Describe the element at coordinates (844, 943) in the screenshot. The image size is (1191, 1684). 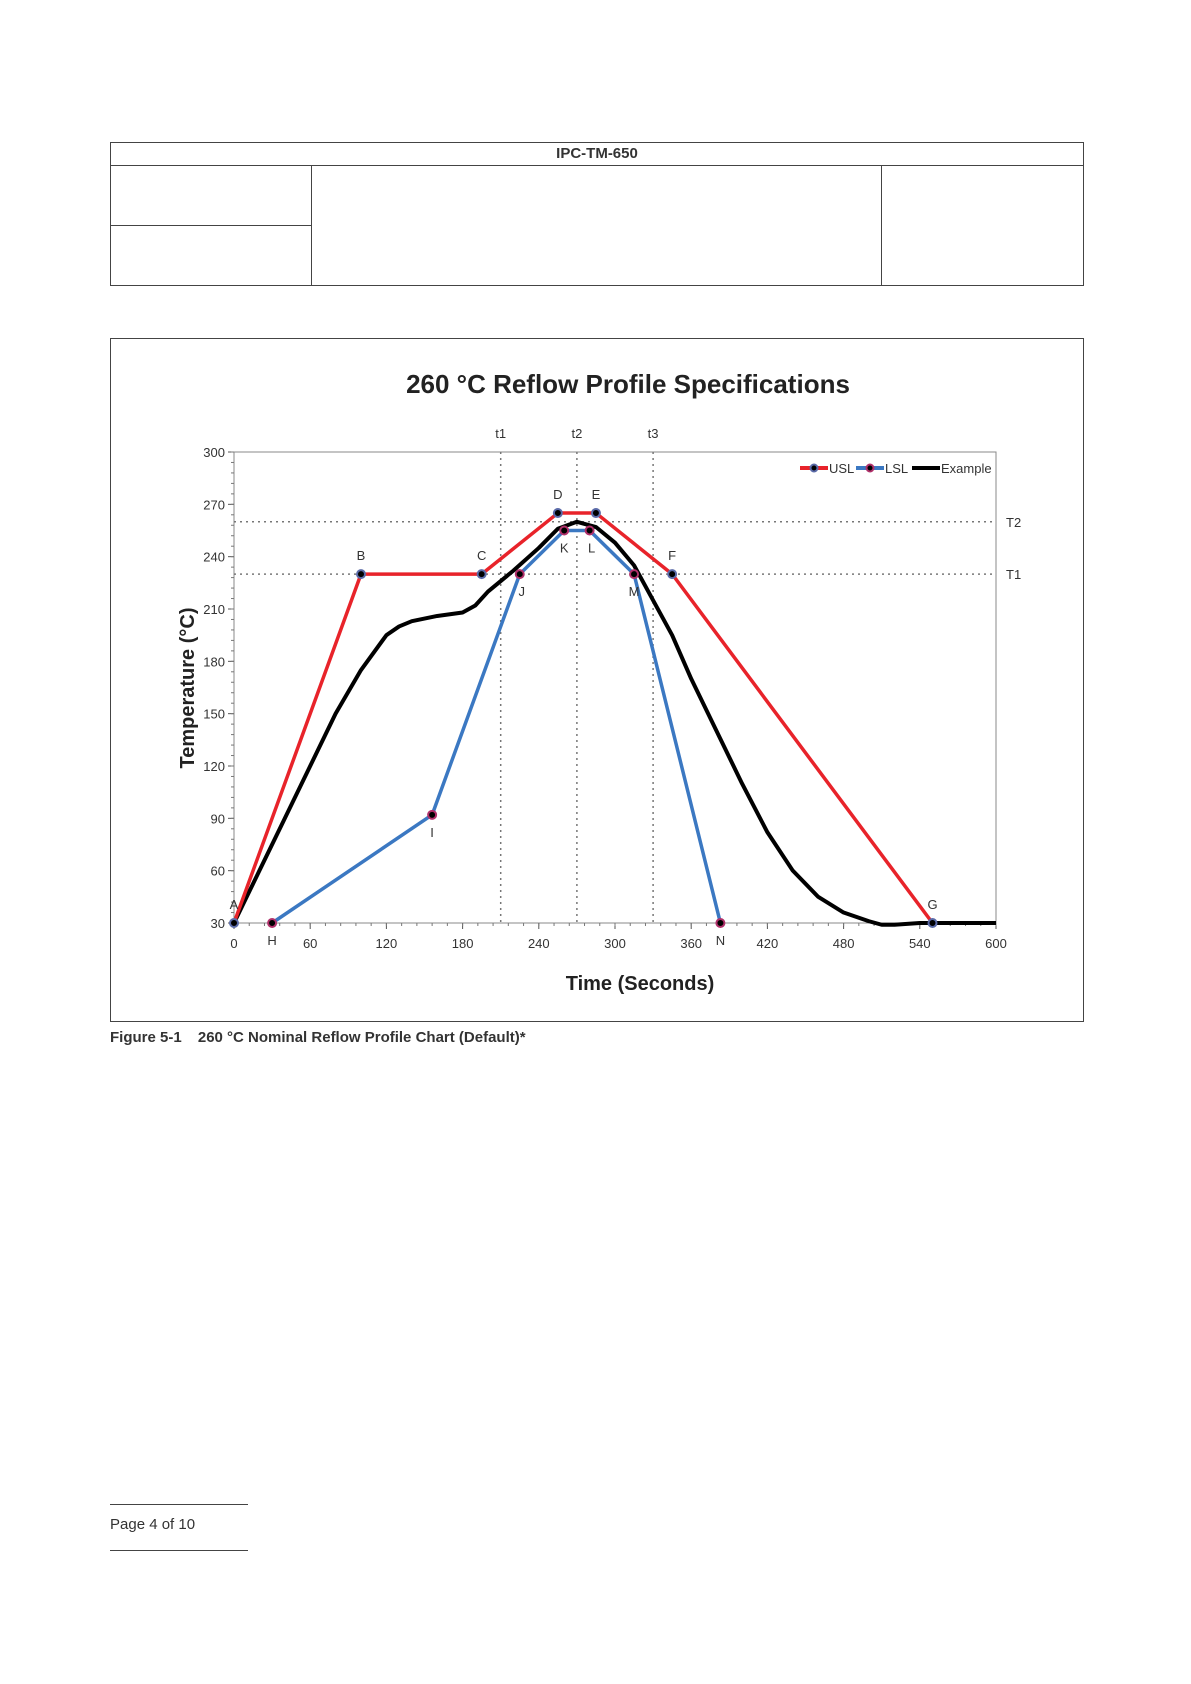
I see `x-tick-label: 480` at that location.